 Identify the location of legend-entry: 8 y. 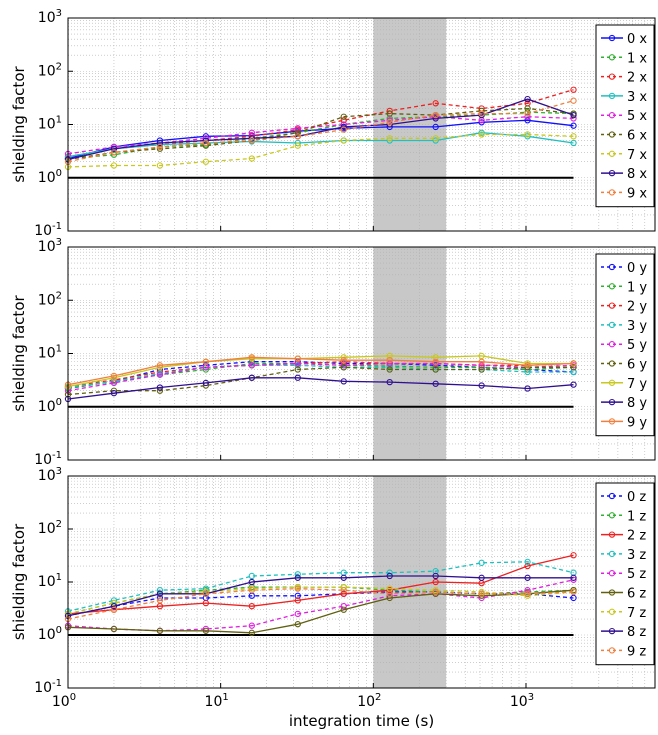
(637, 403).